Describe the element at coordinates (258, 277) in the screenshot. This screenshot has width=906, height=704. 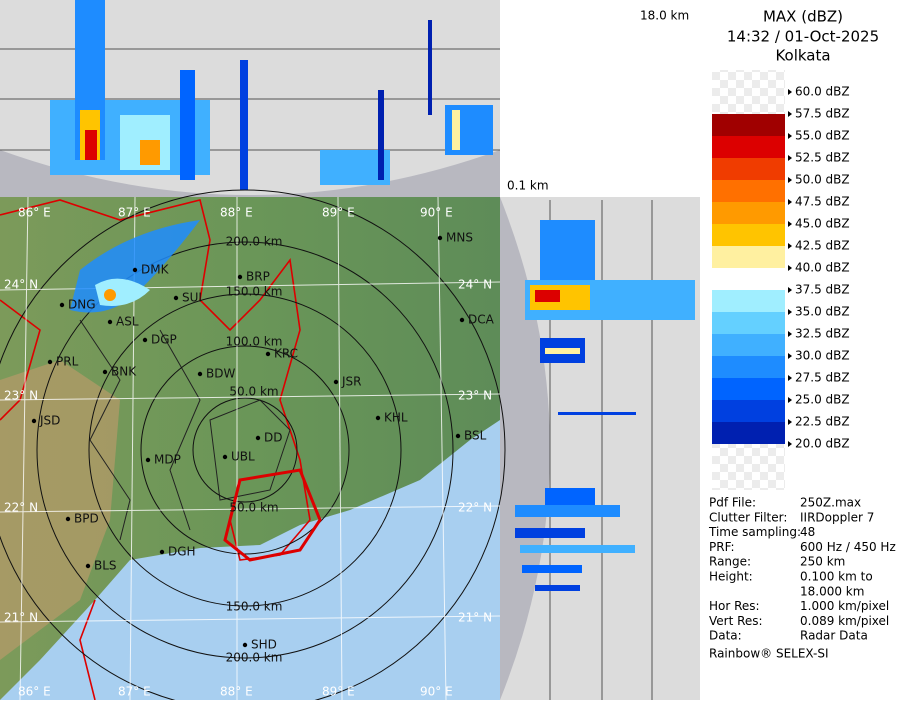
I see `station-label: BRP` at that location.